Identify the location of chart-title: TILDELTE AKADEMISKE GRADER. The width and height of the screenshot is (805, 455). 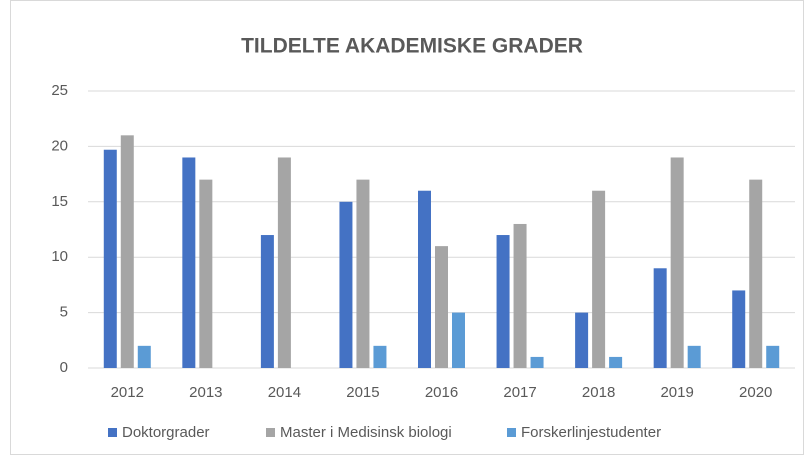
(412, 46).